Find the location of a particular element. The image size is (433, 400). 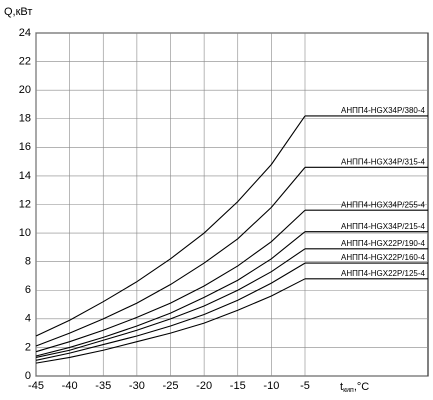

series-label: АНПП4-HGX34P/255-4 is located at coordinates (383, 204).